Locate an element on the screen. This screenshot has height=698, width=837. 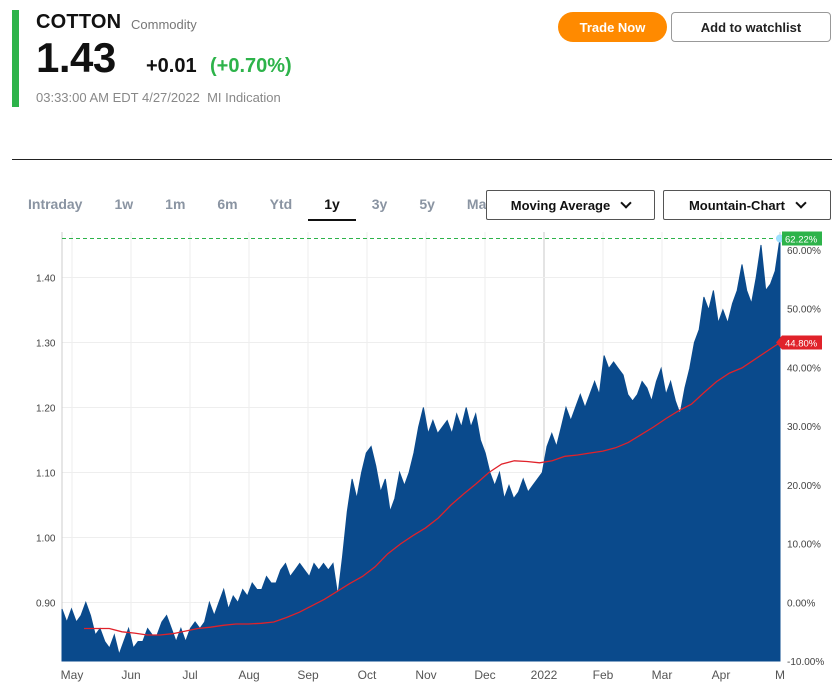
y-tick-label-right: 10.00% is located at coordinates (804, 545).